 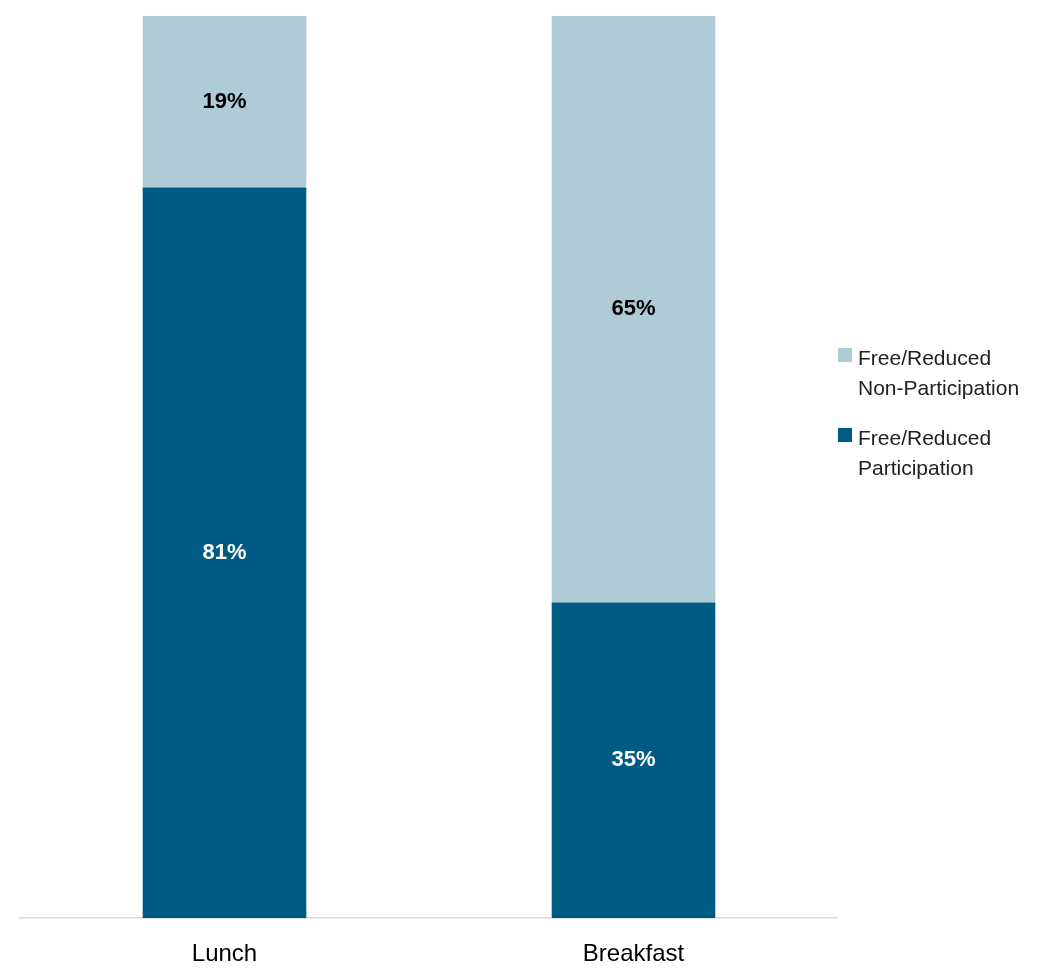 I want to click on data-label: 35%, so click(x=633, y=759).